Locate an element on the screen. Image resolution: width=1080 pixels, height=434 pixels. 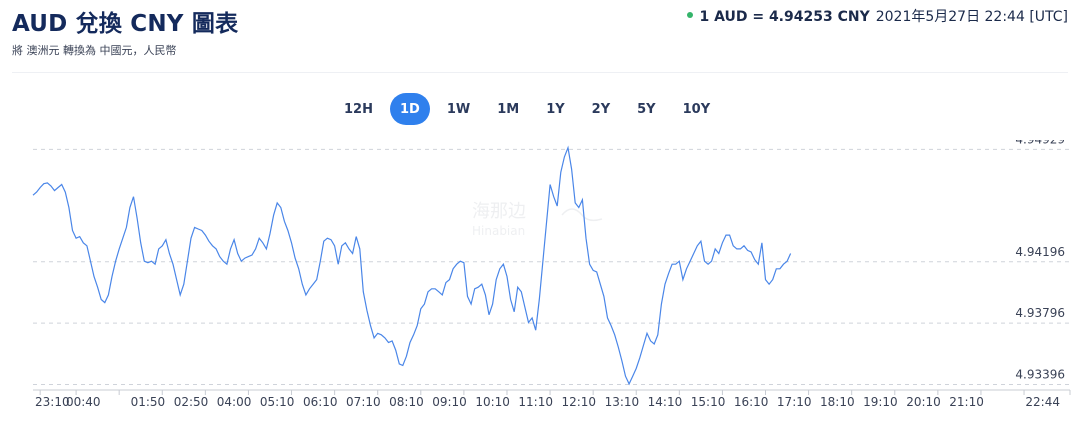
live-status-icon is located at coordinates (690, 15).